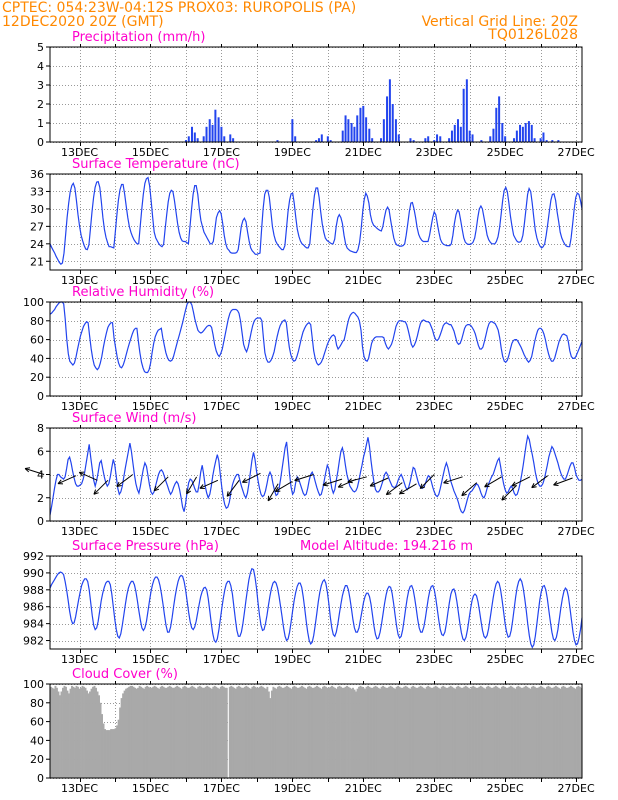 Image resolution: width=618 pixels, height=800 pixels. Describe the element at coordinates (316, 731) in the screenshot. I see `cloud-cover-bars` at that location.